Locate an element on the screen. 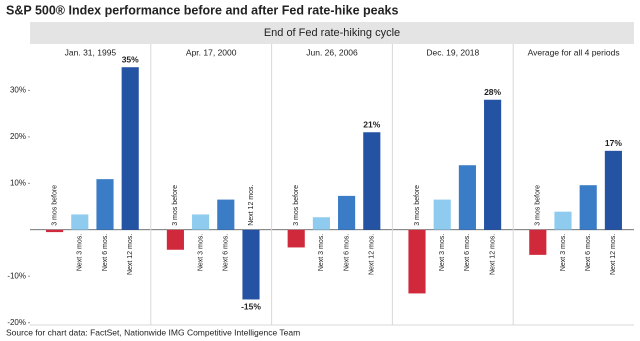 This screenshot has height=341, width=640. panel-title: Apr. 17, 2000 is located at coordinates (211, 52).